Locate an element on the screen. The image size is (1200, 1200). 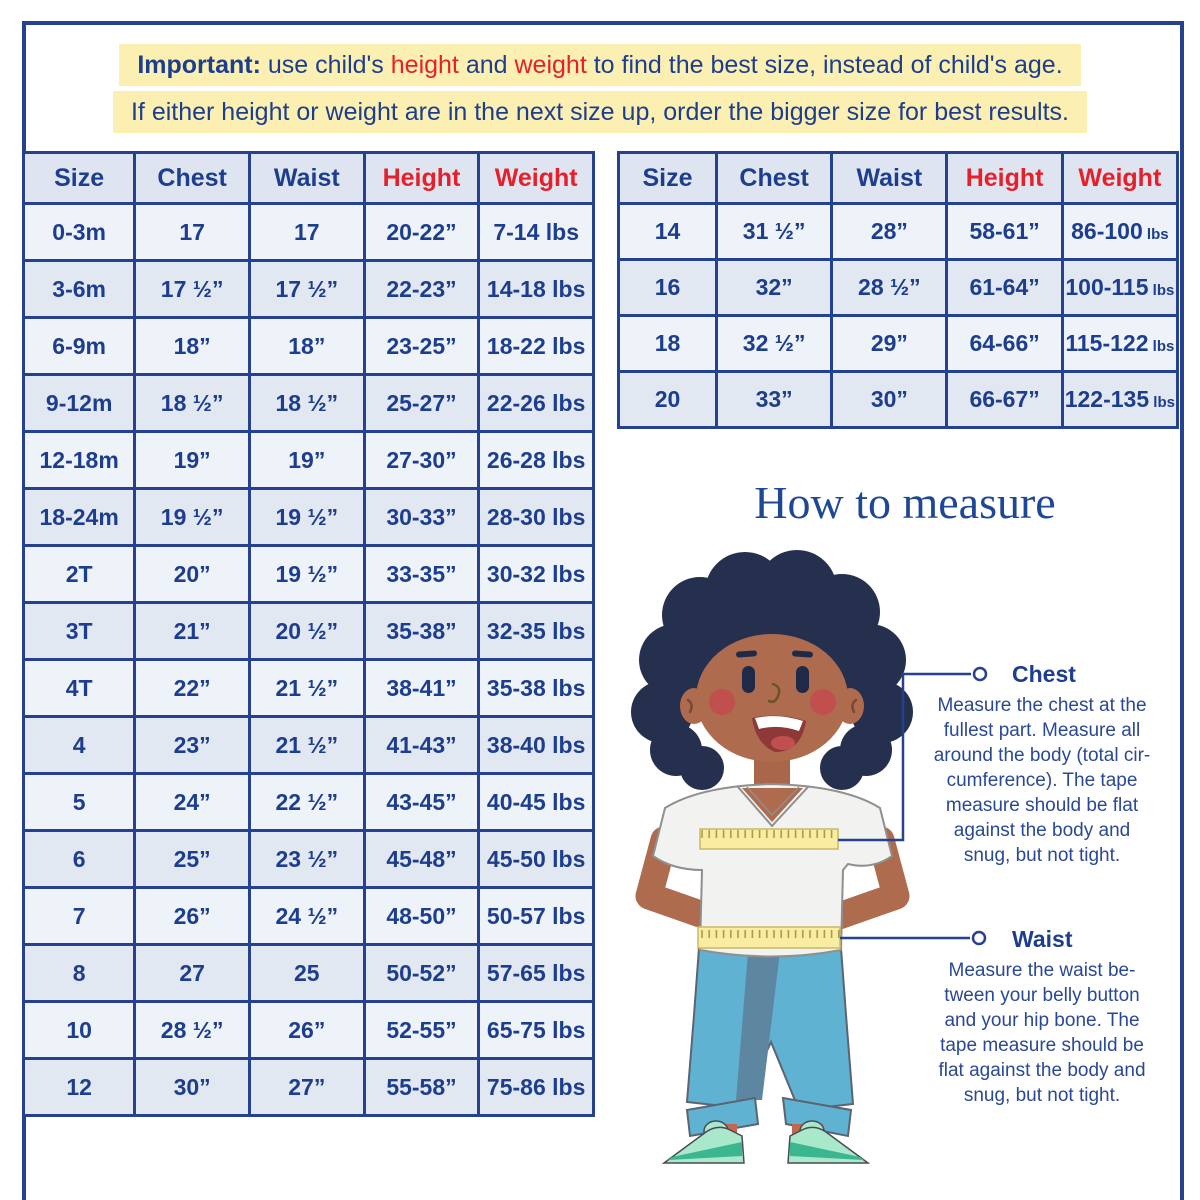
table-row: 20 33” 30” 66-67” 122-135 lbs is located at coordinates (898, 399).